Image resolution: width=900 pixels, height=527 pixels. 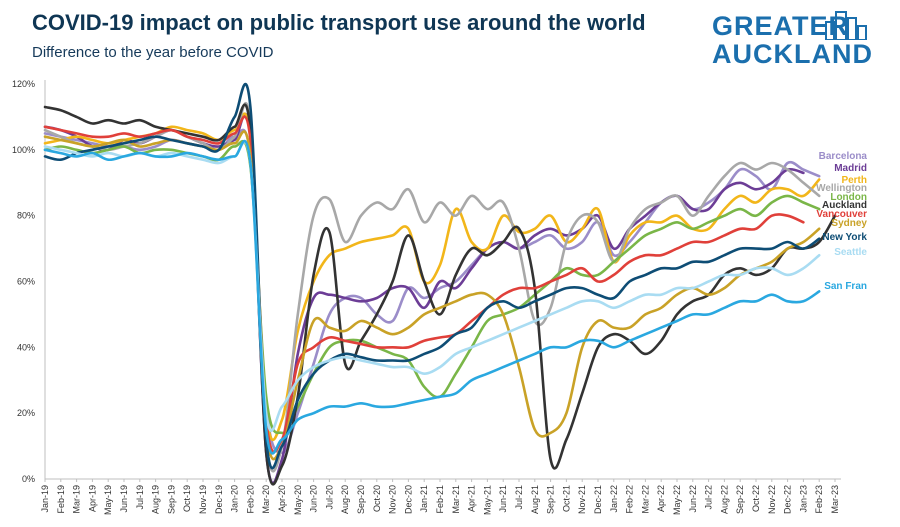 I want to click on logo-line-2: AUCKLAND, so click(x=792, y=54).